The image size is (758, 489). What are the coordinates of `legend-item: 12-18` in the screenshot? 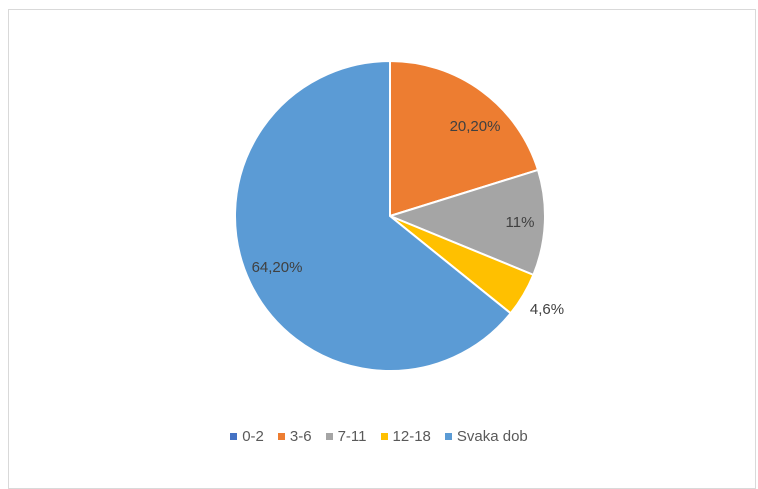 It's located at (405, 436).